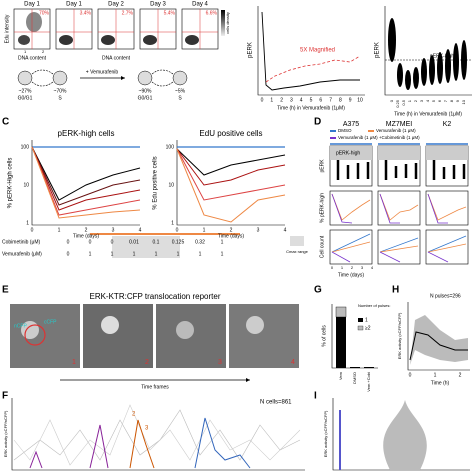  Describe the element at coordinates (156, 242) in the screenshot. I see `table-cell: 0.1` at that location.